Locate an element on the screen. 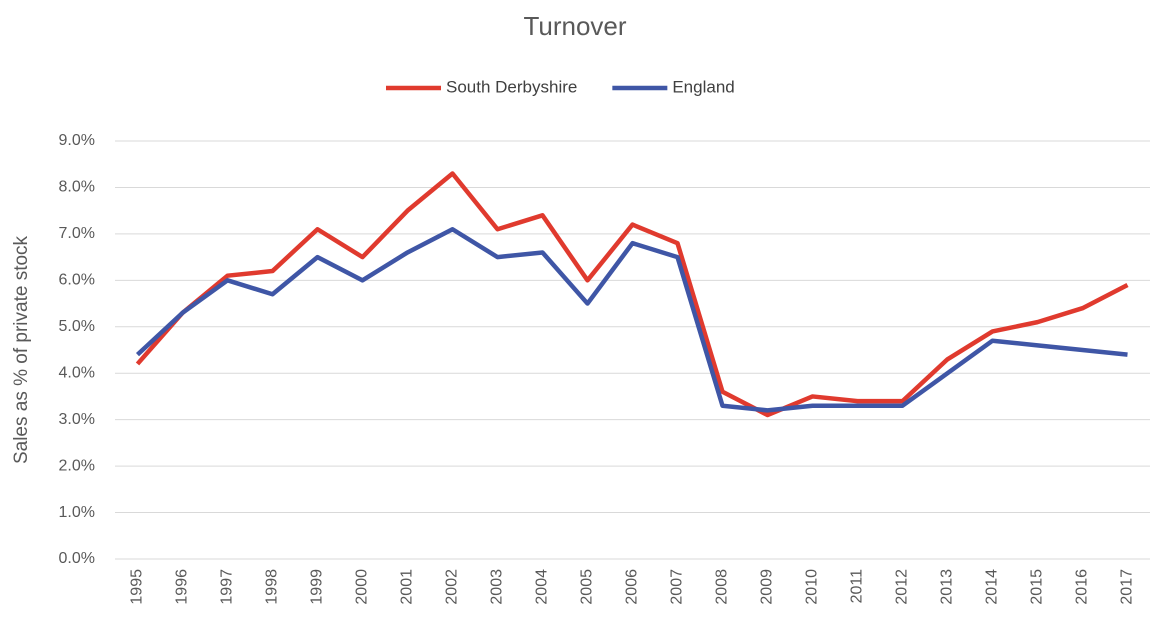 This screenshot has width=1151, height=624. x-tick-label: 2004 is located at coordinates (542, 587).